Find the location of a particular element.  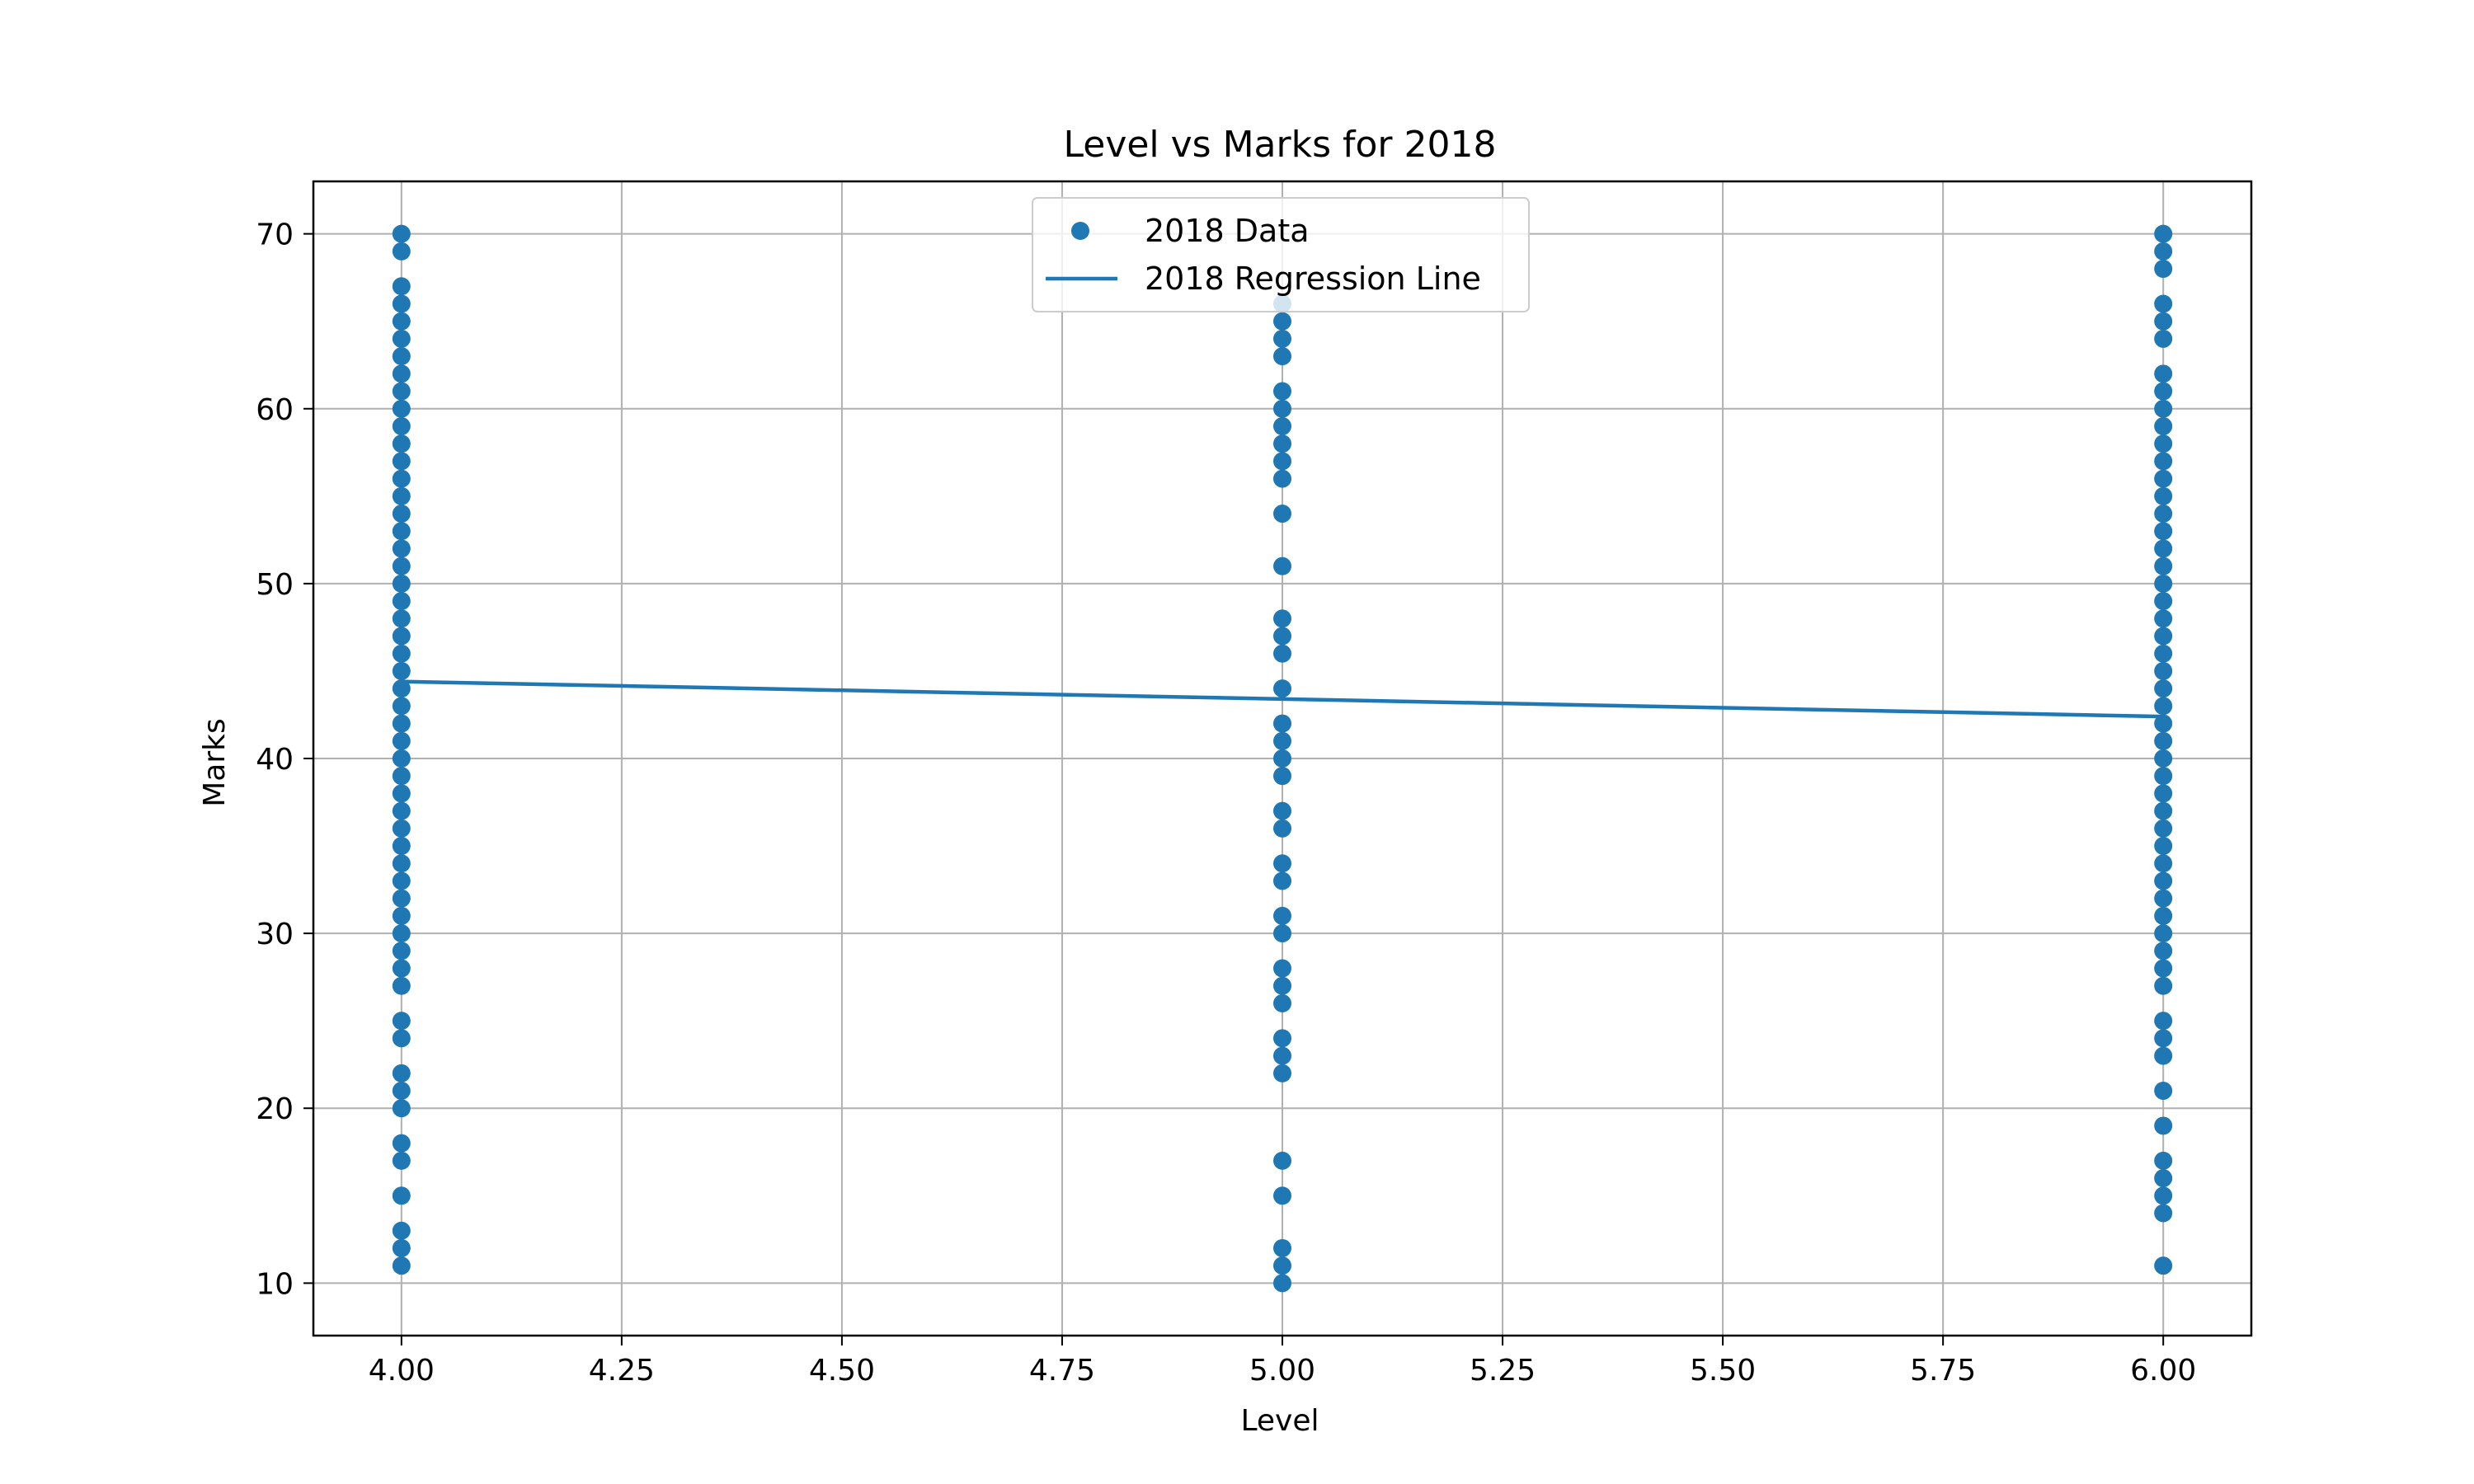

legend: 2018 Data 2018 Regression Line is located at coordinates (1281, 254).